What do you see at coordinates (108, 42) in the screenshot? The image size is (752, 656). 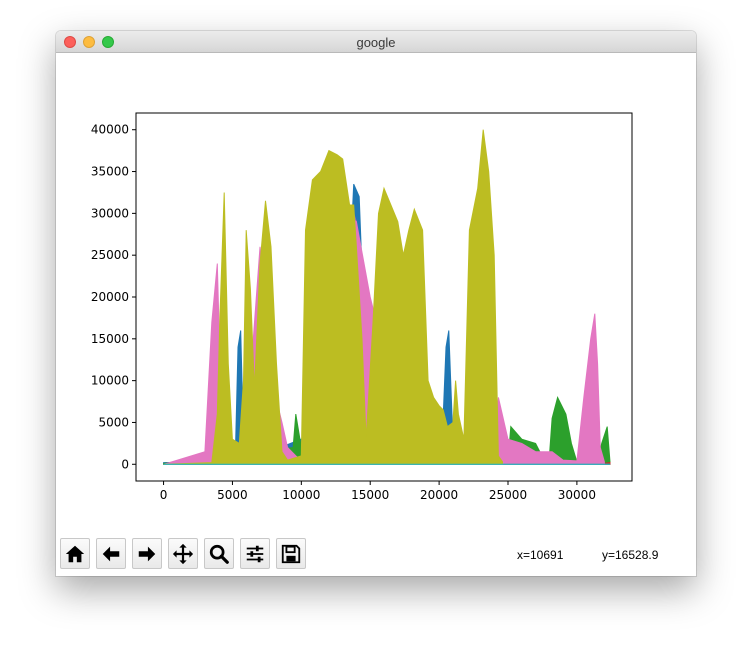 I see `zoom-window-button` at bounding box center [108, 42].